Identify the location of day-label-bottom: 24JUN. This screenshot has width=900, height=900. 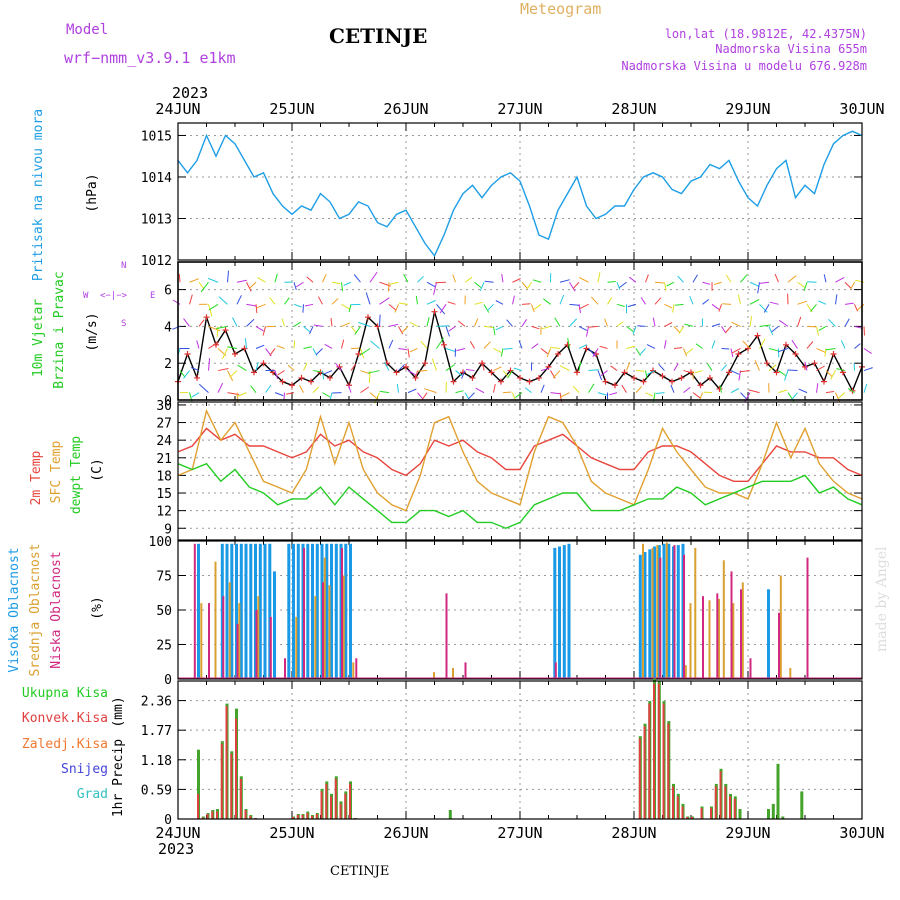
(177, 833).